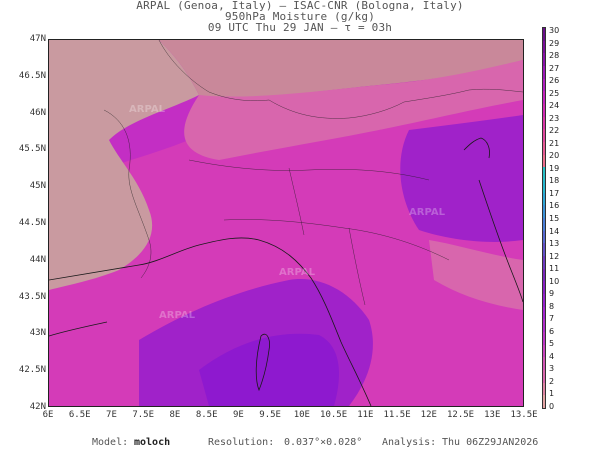 The width and height of the screenshot is (600, 450). Describe the element at coordinates (554, 168) in the screenshot. I see `colorbar-label: 19` at that location.